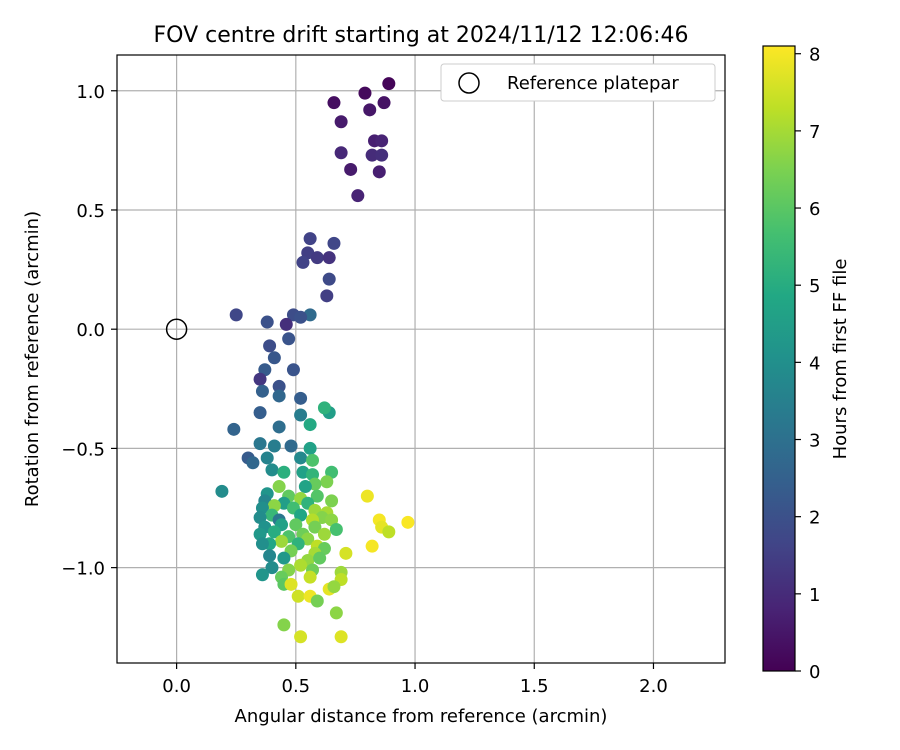 This screenshot has width=900, height=750. I want to click on y-tick-label: −1.0, so click(83, 569).